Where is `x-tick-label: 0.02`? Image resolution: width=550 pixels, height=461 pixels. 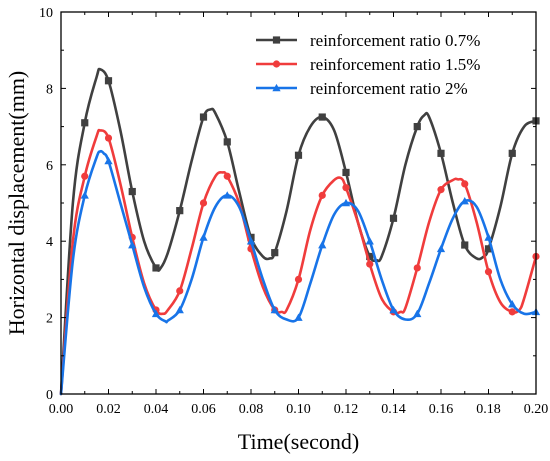
x-tick-label: 0.02 is located at coordinates (108, 409).